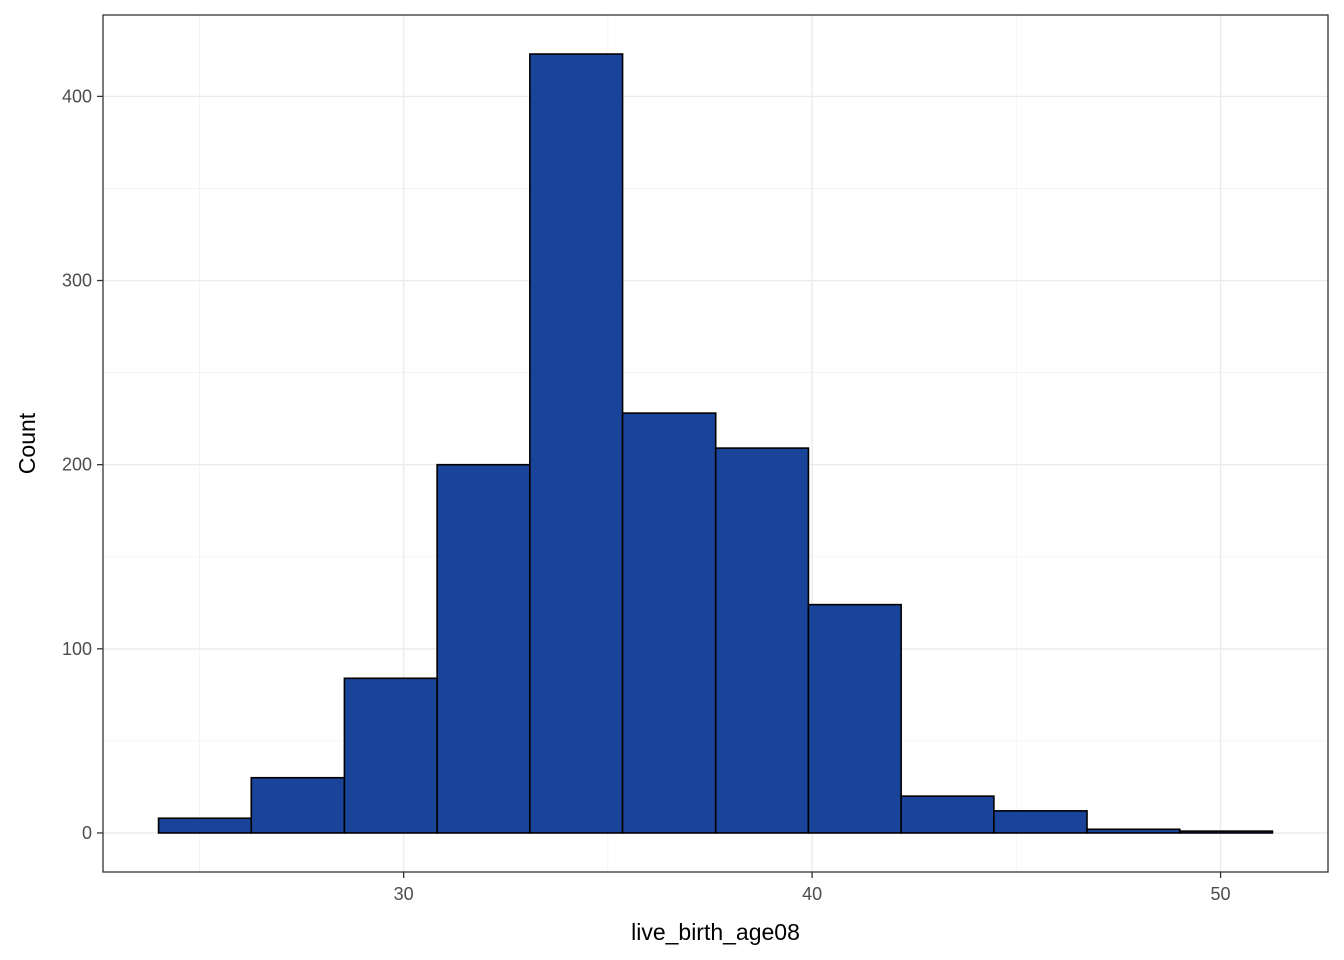  Describe the element at coordinates (27, 443) in the screenshot. I see `y-axis-title: Count` at that location.